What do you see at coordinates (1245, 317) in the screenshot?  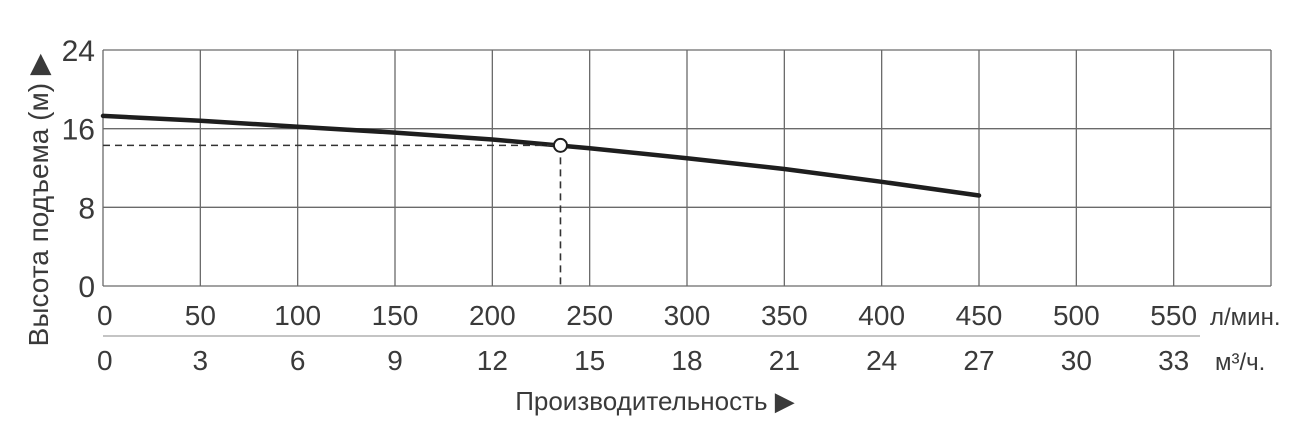 I see `x-unit-primary: л/мин.` at bounding box center [1245, 317].